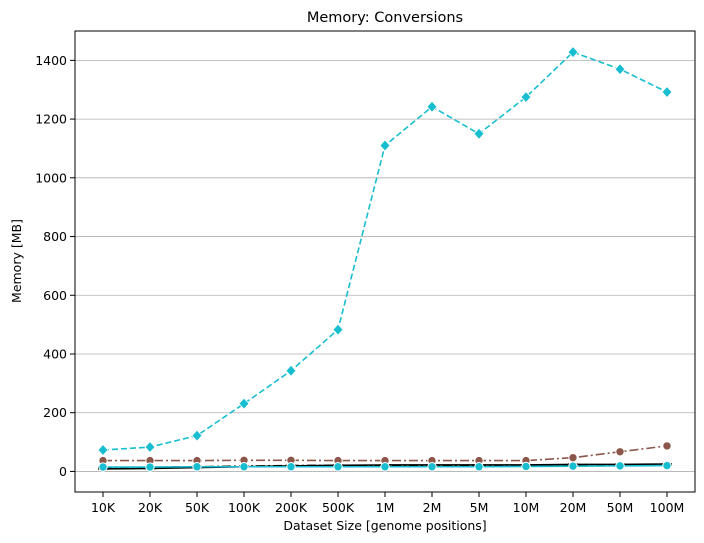  I want to click on y-tick-label: 1400, so click(51, 60).